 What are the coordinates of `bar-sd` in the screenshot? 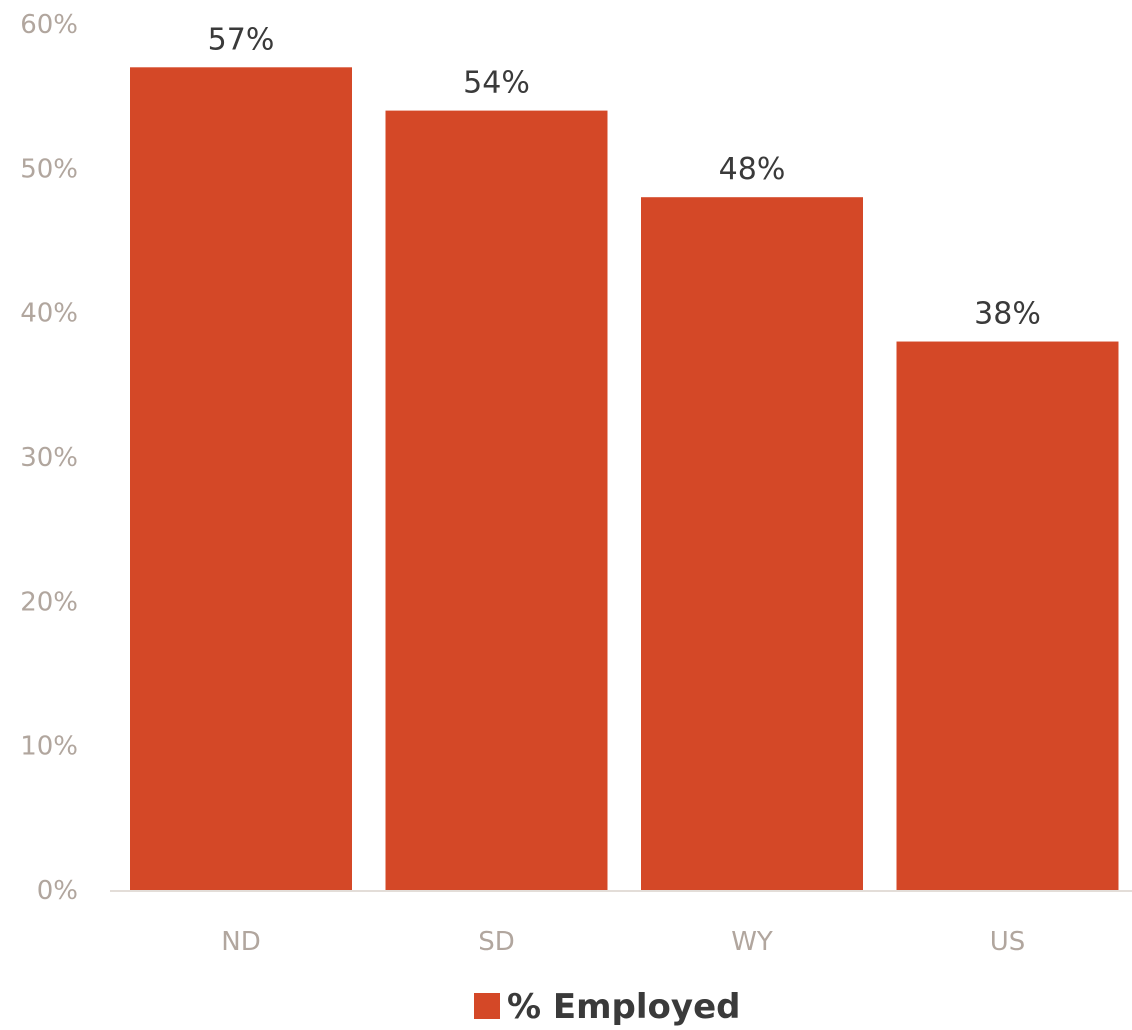 It's located at (496, 500).